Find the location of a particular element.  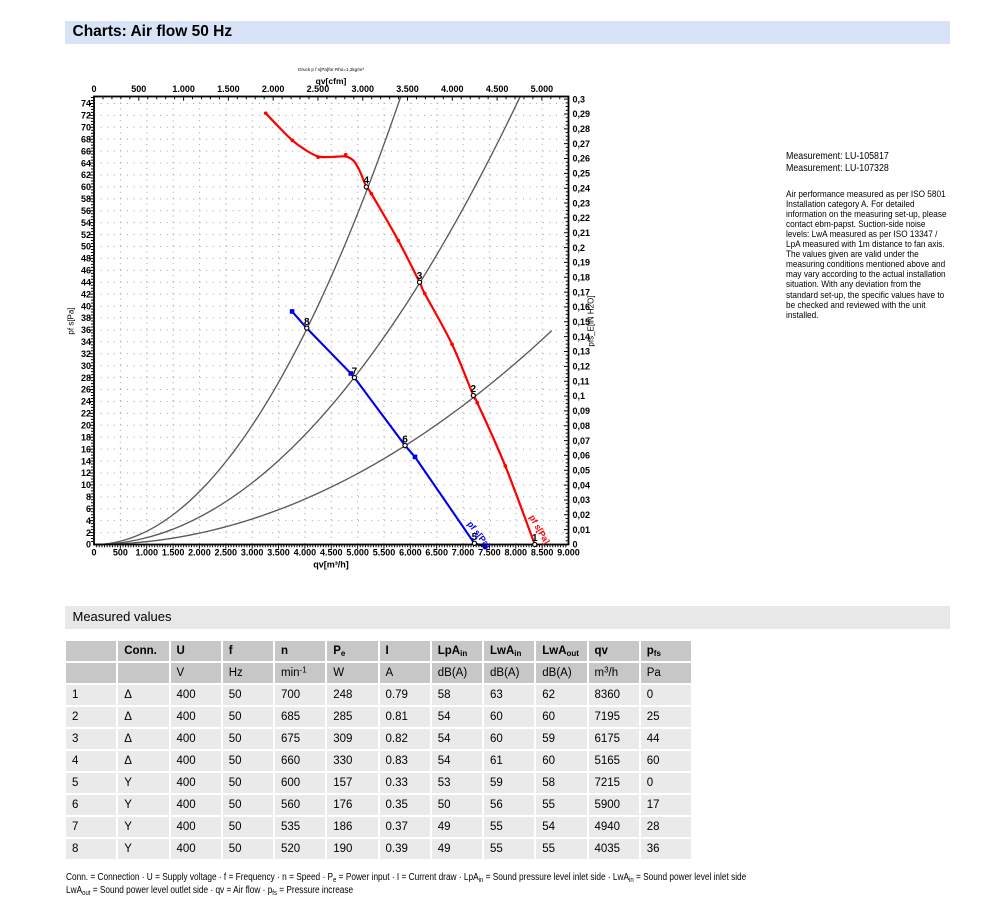

svg-text: 24 is located at coordinates (86, 402).